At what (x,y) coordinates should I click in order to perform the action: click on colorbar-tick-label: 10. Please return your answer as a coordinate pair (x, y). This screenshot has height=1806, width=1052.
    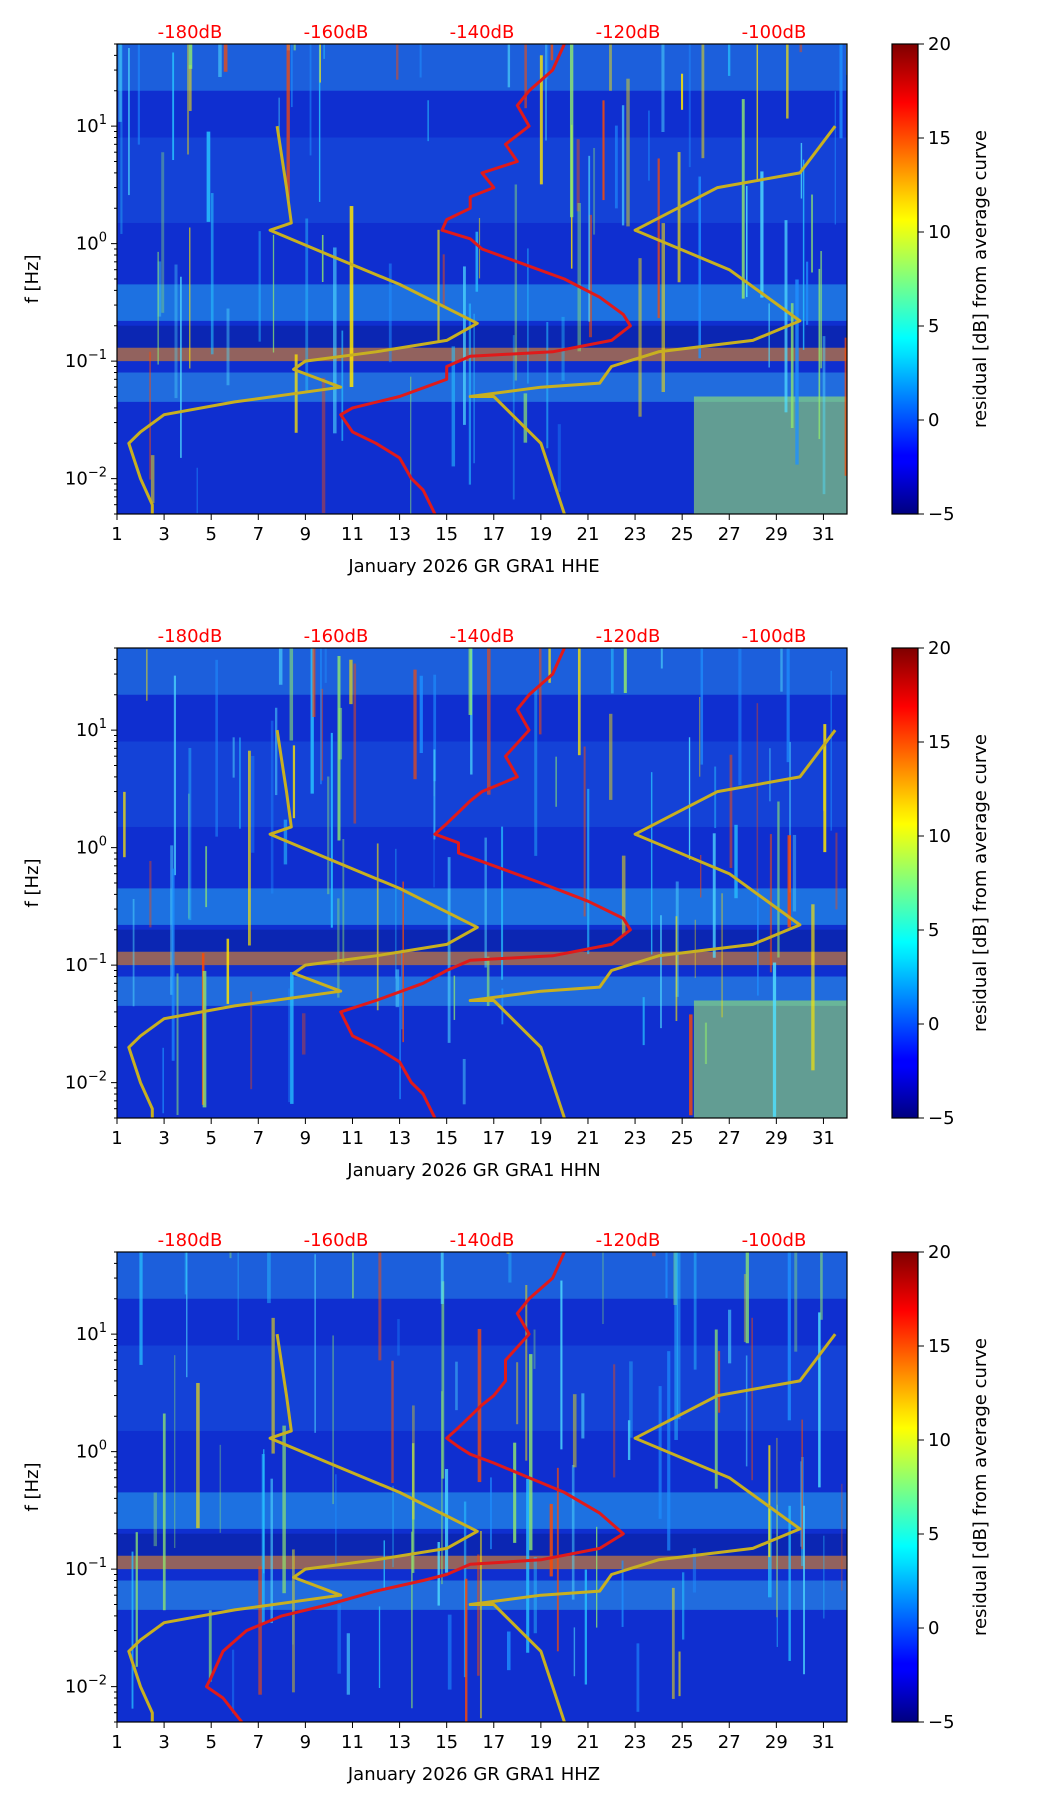
    Looking at the image, I should click on (939, 1440).